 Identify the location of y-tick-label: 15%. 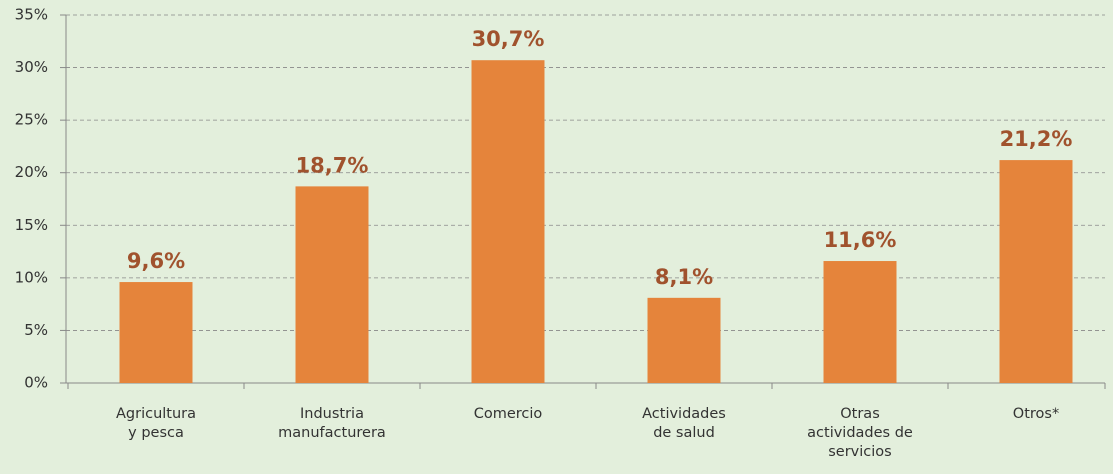
(31, 225).